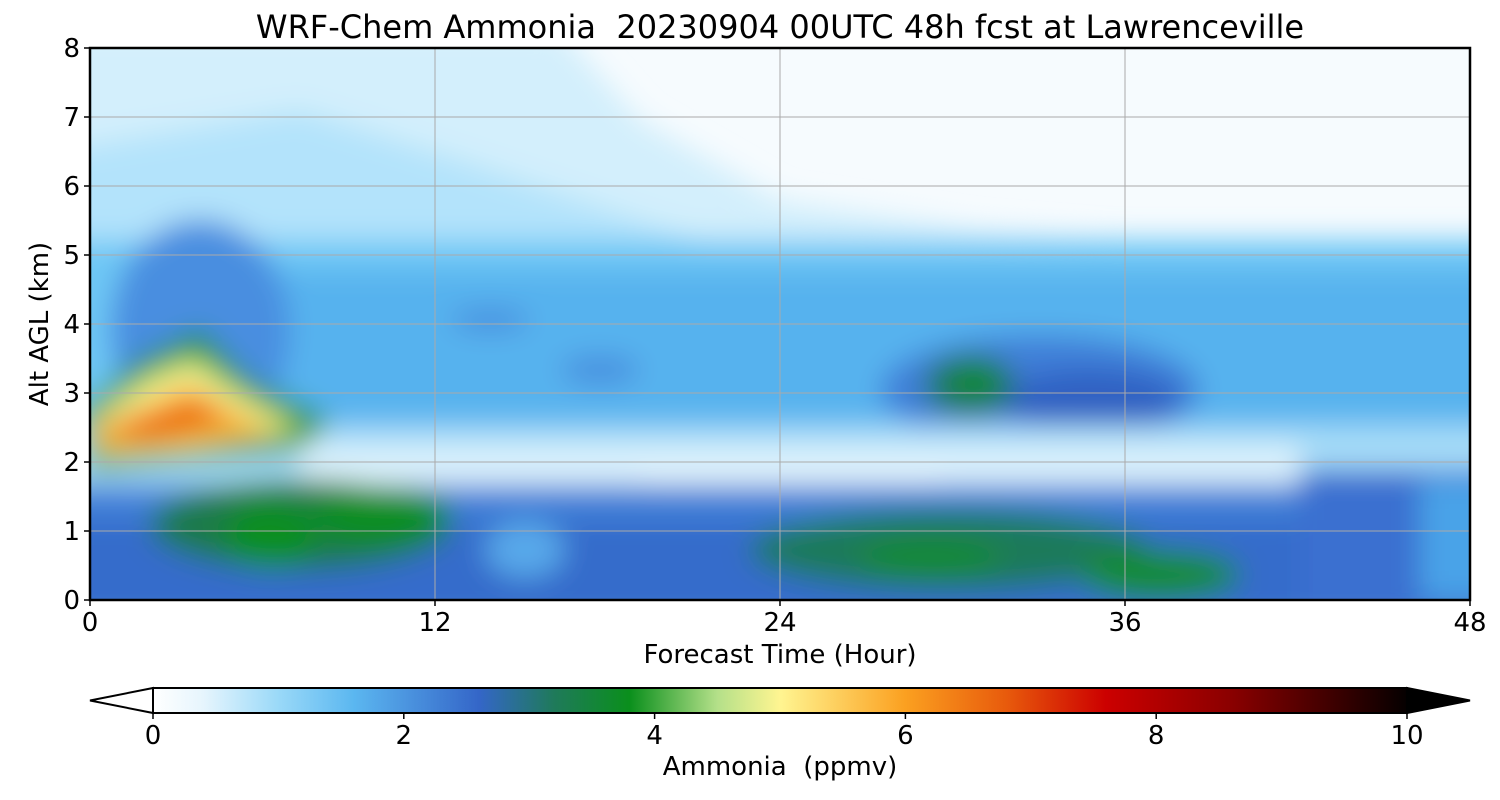 The image size is (1500, 800). I want to click on y-axis-label: Alt AGL (km), so click(40, 324).